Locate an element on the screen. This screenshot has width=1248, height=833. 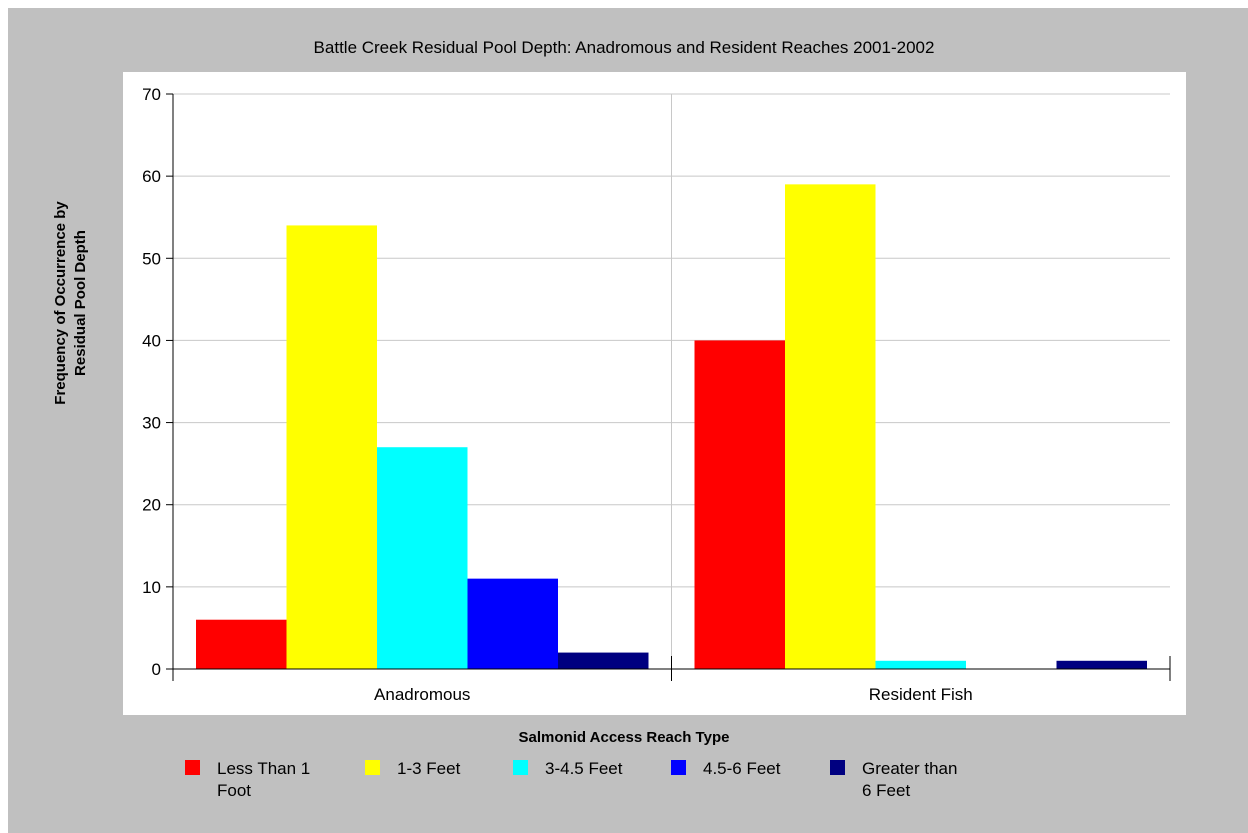
y-tick-label: 40 is located at coordinates (151, 340).